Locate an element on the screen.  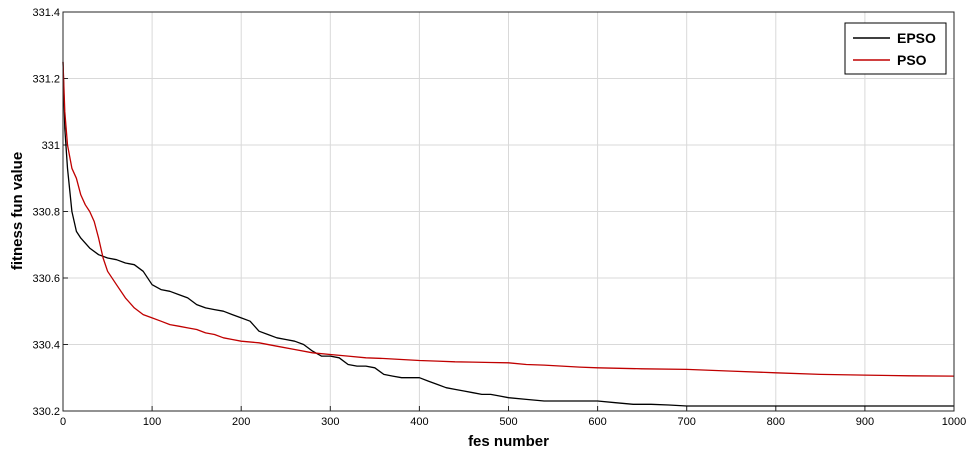
legend-label-pso: PSO is located at coordinates (912, 60).